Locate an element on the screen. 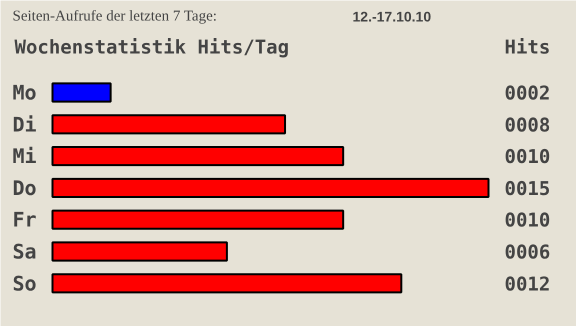 This screenshot has width=576, height=326. y-tick-label: Sa is located at coordinates (24, 252).